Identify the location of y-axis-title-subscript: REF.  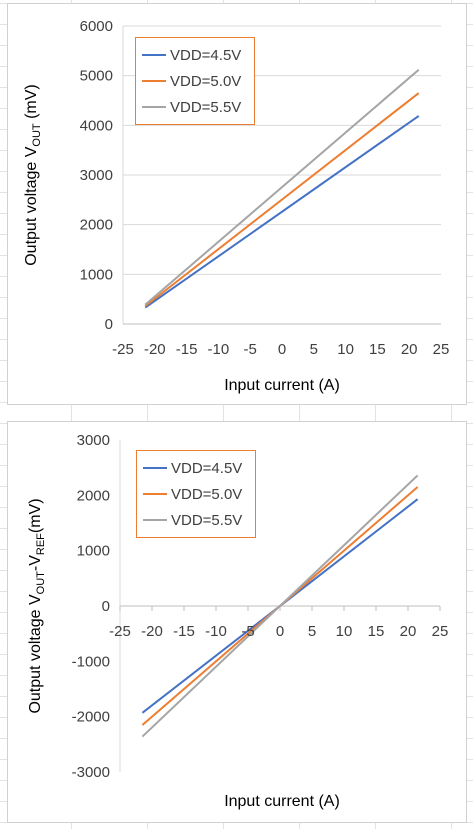
(41, 544).